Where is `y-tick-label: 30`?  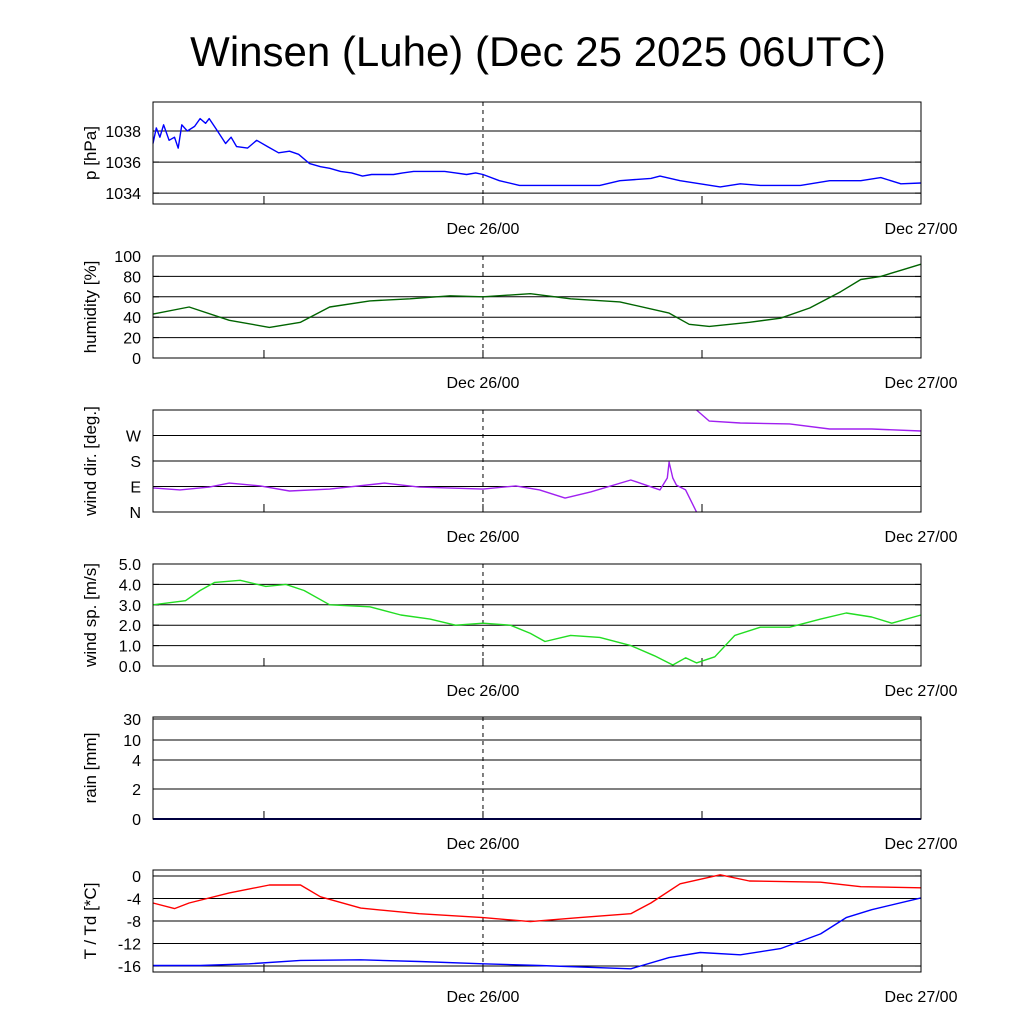 y-tick-label: 30 is located at coordinates (132, 720).